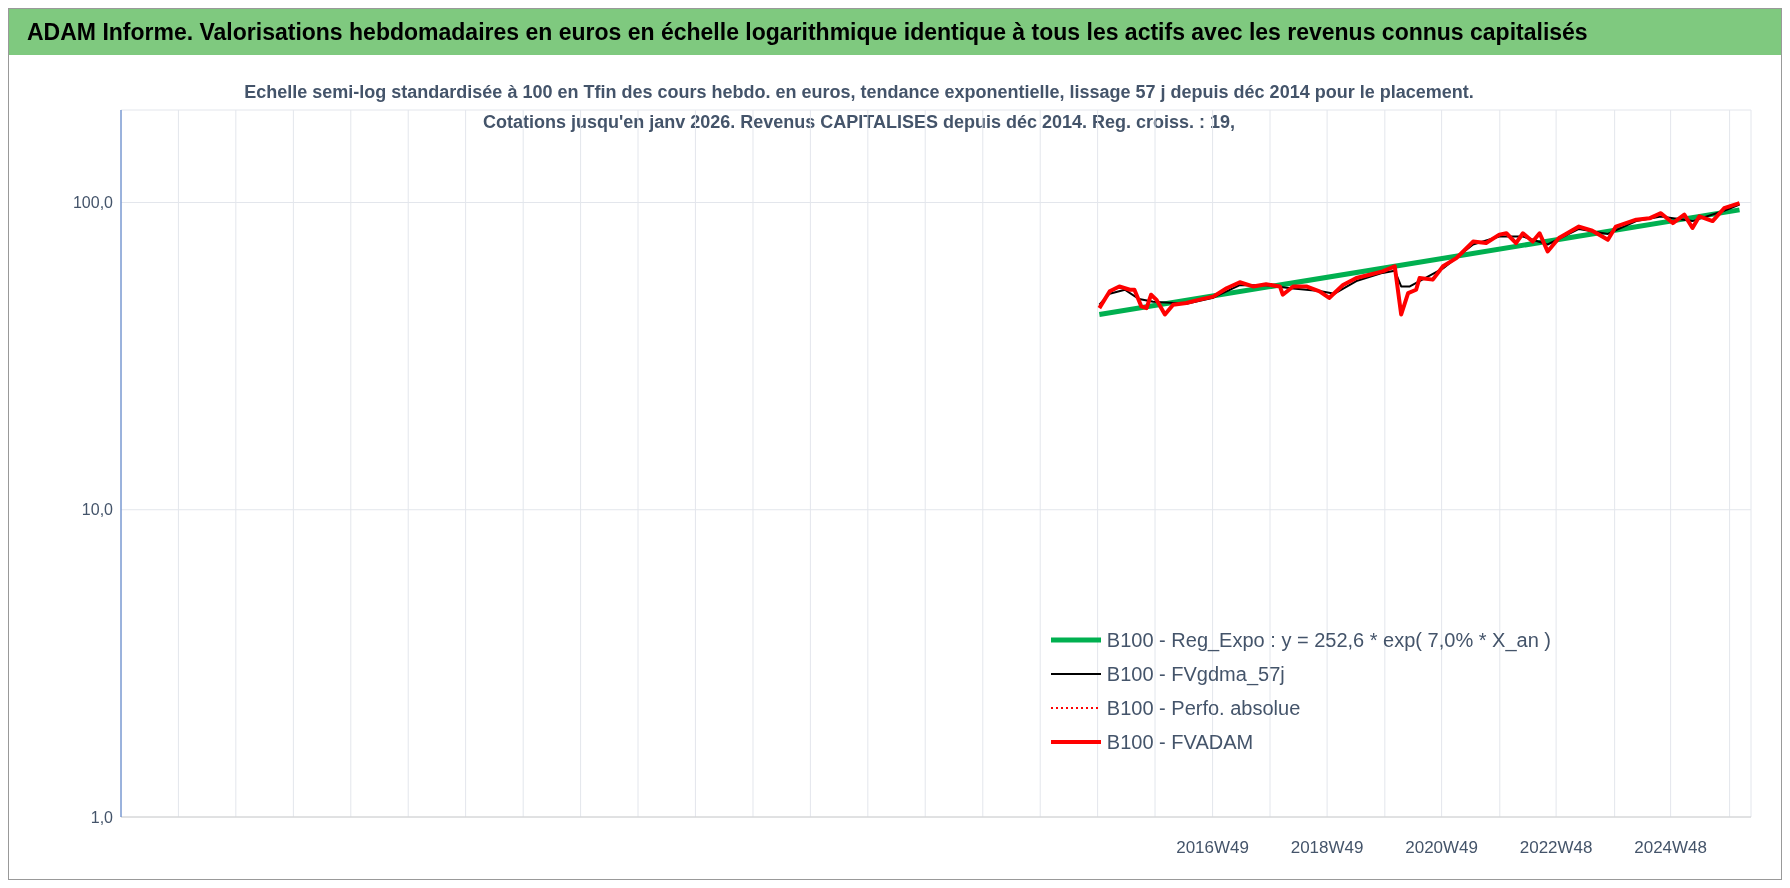 The image size is (1790, 888). What do you see at coordinates (859, 107) in the screenshot?
I see `chart-subtitle: Echelle semi-log standardisée à 100 en Tfin des cours hebdo. en euros, tendance exponentielle, lissage 57 j depuis déc 2014 pour le placement. Cotations jusqu'en janv 2026. Revenus CAPITALISES depuis déc 2014. Reg. croiss. : 19,` at bounding box center [859, 107].